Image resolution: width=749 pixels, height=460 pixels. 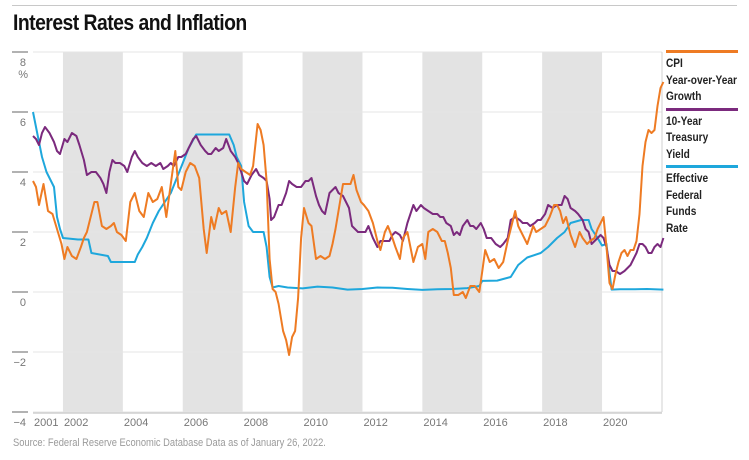 I want to click on y-tick-label: 4, so click(x=23, y=183).